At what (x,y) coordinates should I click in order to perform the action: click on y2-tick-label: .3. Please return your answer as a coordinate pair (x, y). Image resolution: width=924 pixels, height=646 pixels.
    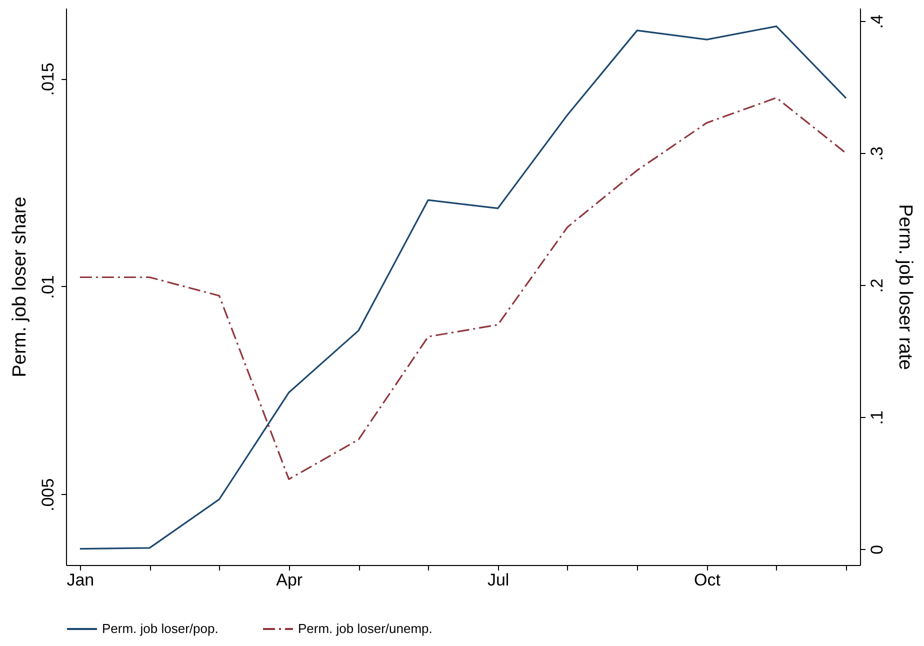
    Looking at the image, I should click on (877, 153).